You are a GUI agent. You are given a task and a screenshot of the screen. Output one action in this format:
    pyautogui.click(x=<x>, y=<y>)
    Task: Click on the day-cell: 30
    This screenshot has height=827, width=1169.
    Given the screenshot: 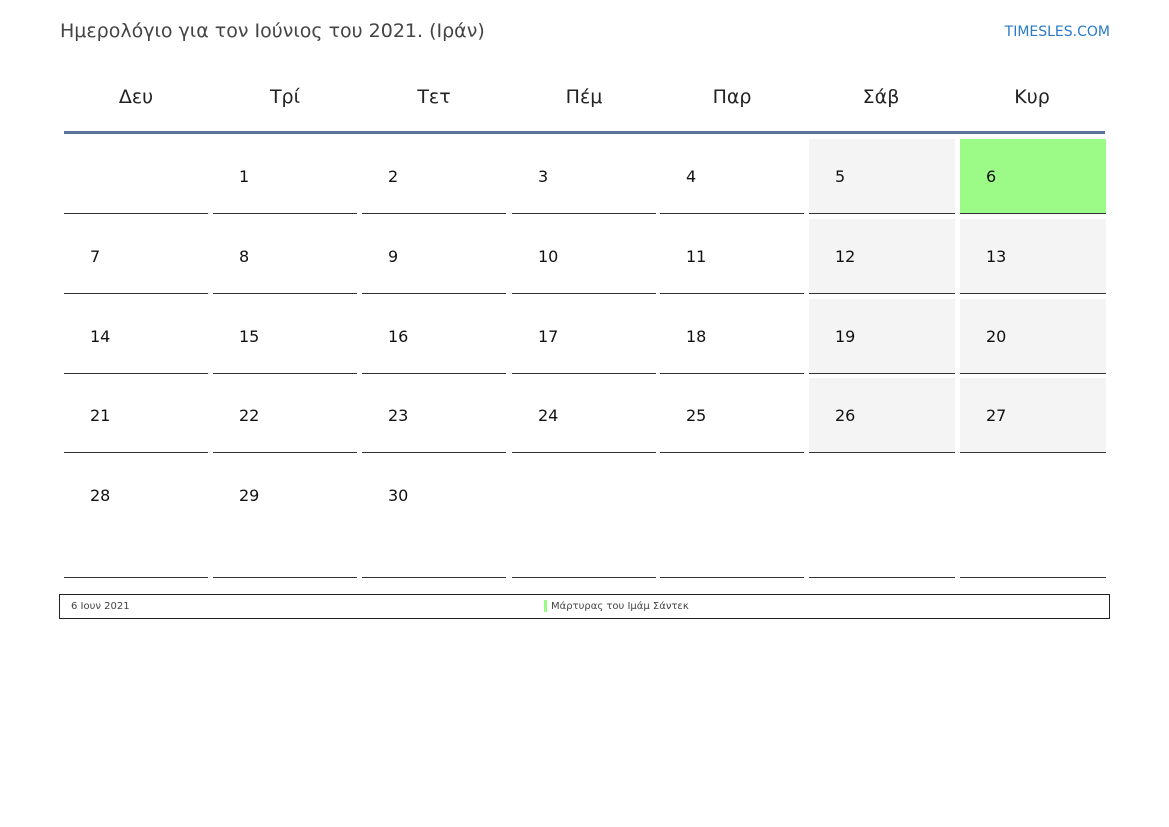 What is the action you would take?
    pyautogui.click(x=434, y=518)
    